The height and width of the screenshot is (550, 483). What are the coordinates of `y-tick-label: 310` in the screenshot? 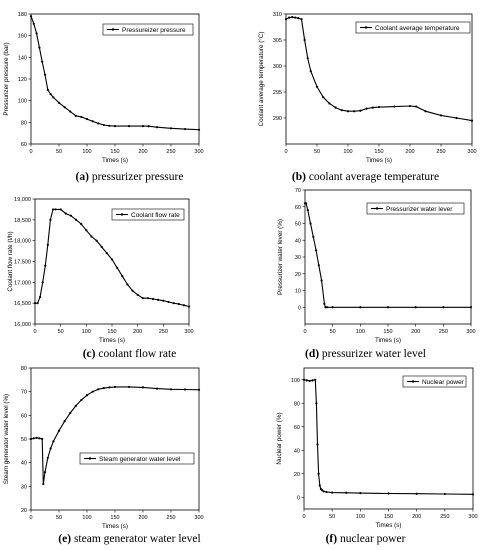 It's located at (277, 15).